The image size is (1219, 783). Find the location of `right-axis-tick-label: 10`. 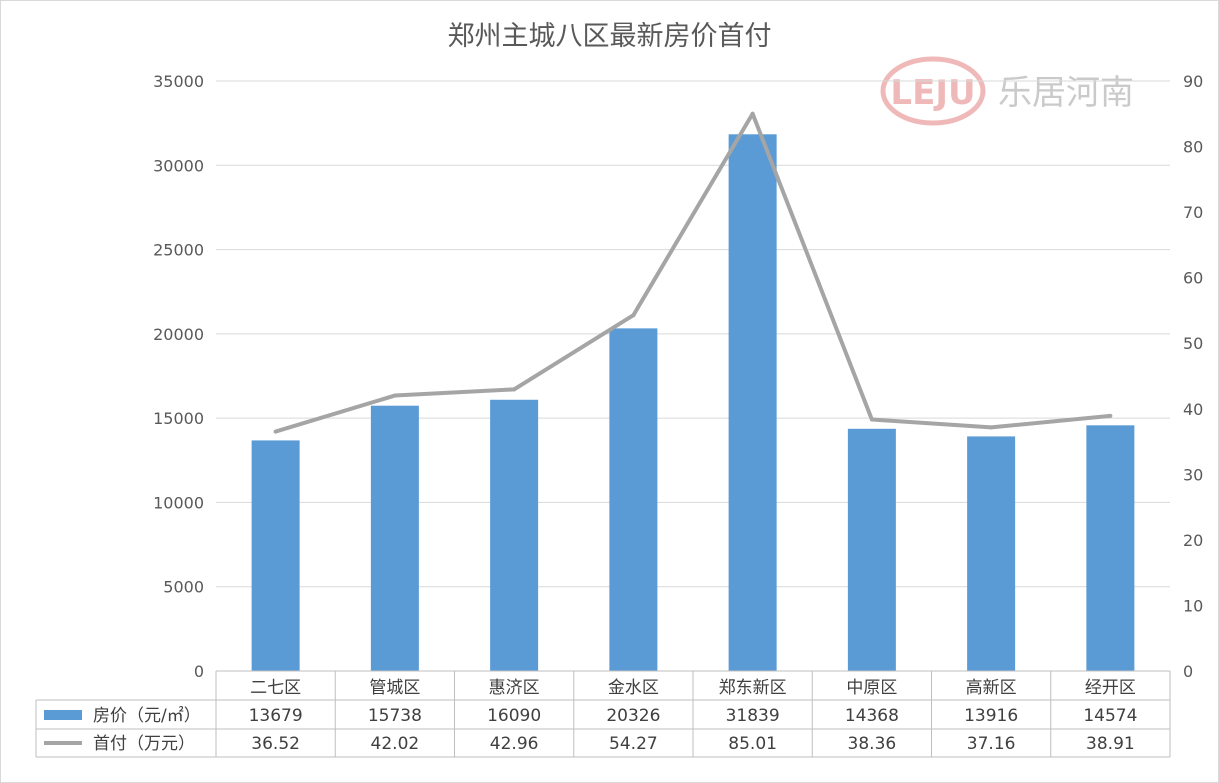

right-axis-tick-label: 10 is located at coordinates (1193, 605).